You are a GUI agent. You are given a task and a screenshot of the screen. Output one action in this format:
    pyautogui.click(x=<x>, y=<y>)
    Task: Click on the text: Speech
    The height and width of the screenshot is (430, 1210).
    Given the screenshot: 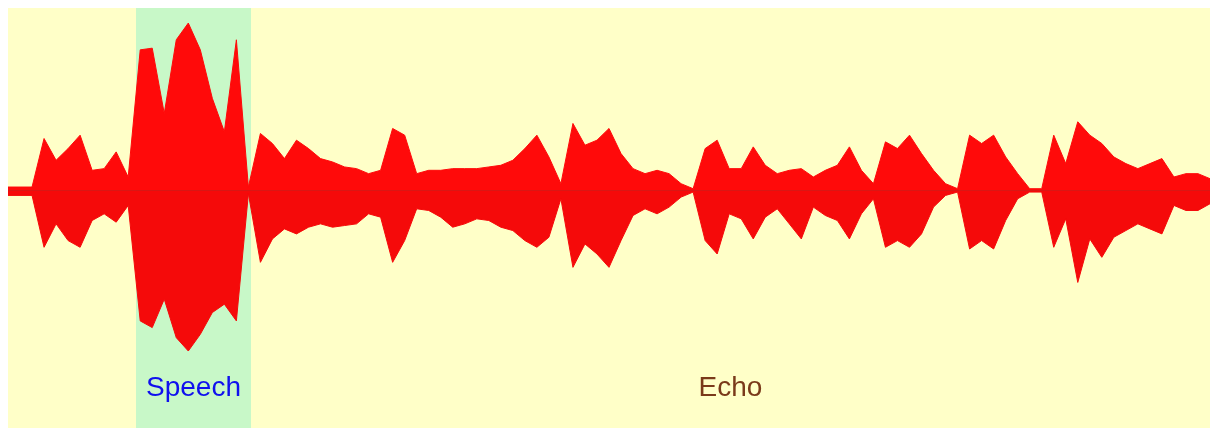 What is the action you would take?
    pyautogui.click(x=194, y=386)
    